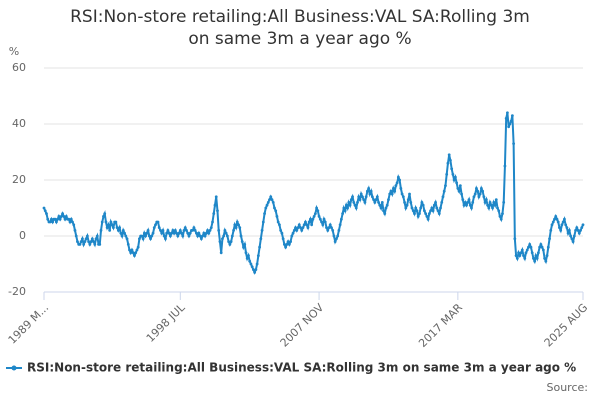  Describe the element at coordinates (17, 291) in the screenshot. I see `y-tick-label: -20` at that location.